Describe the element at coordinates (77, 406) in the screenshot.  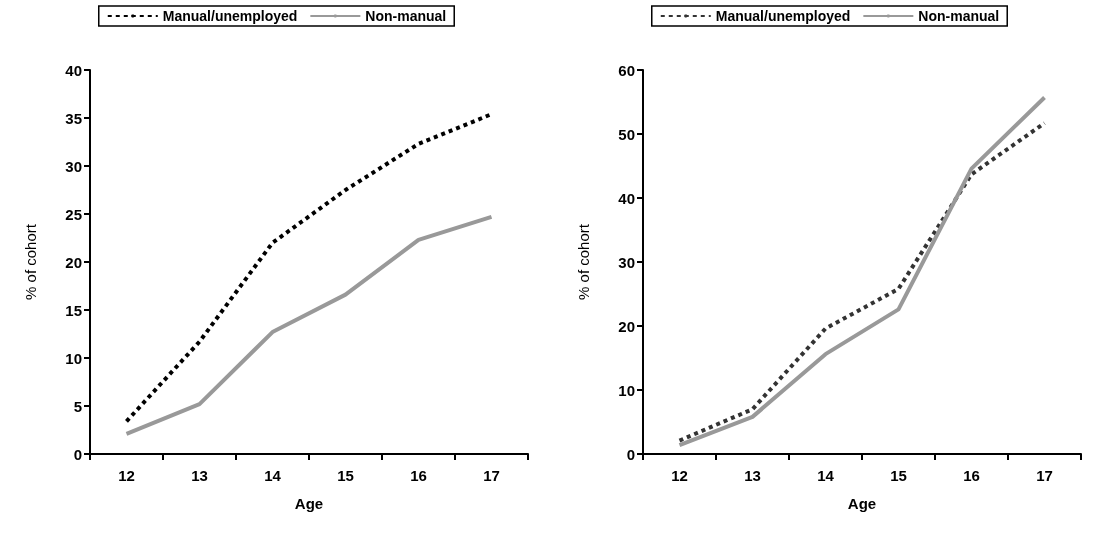
I see `y-tick-label: 5` at that location.